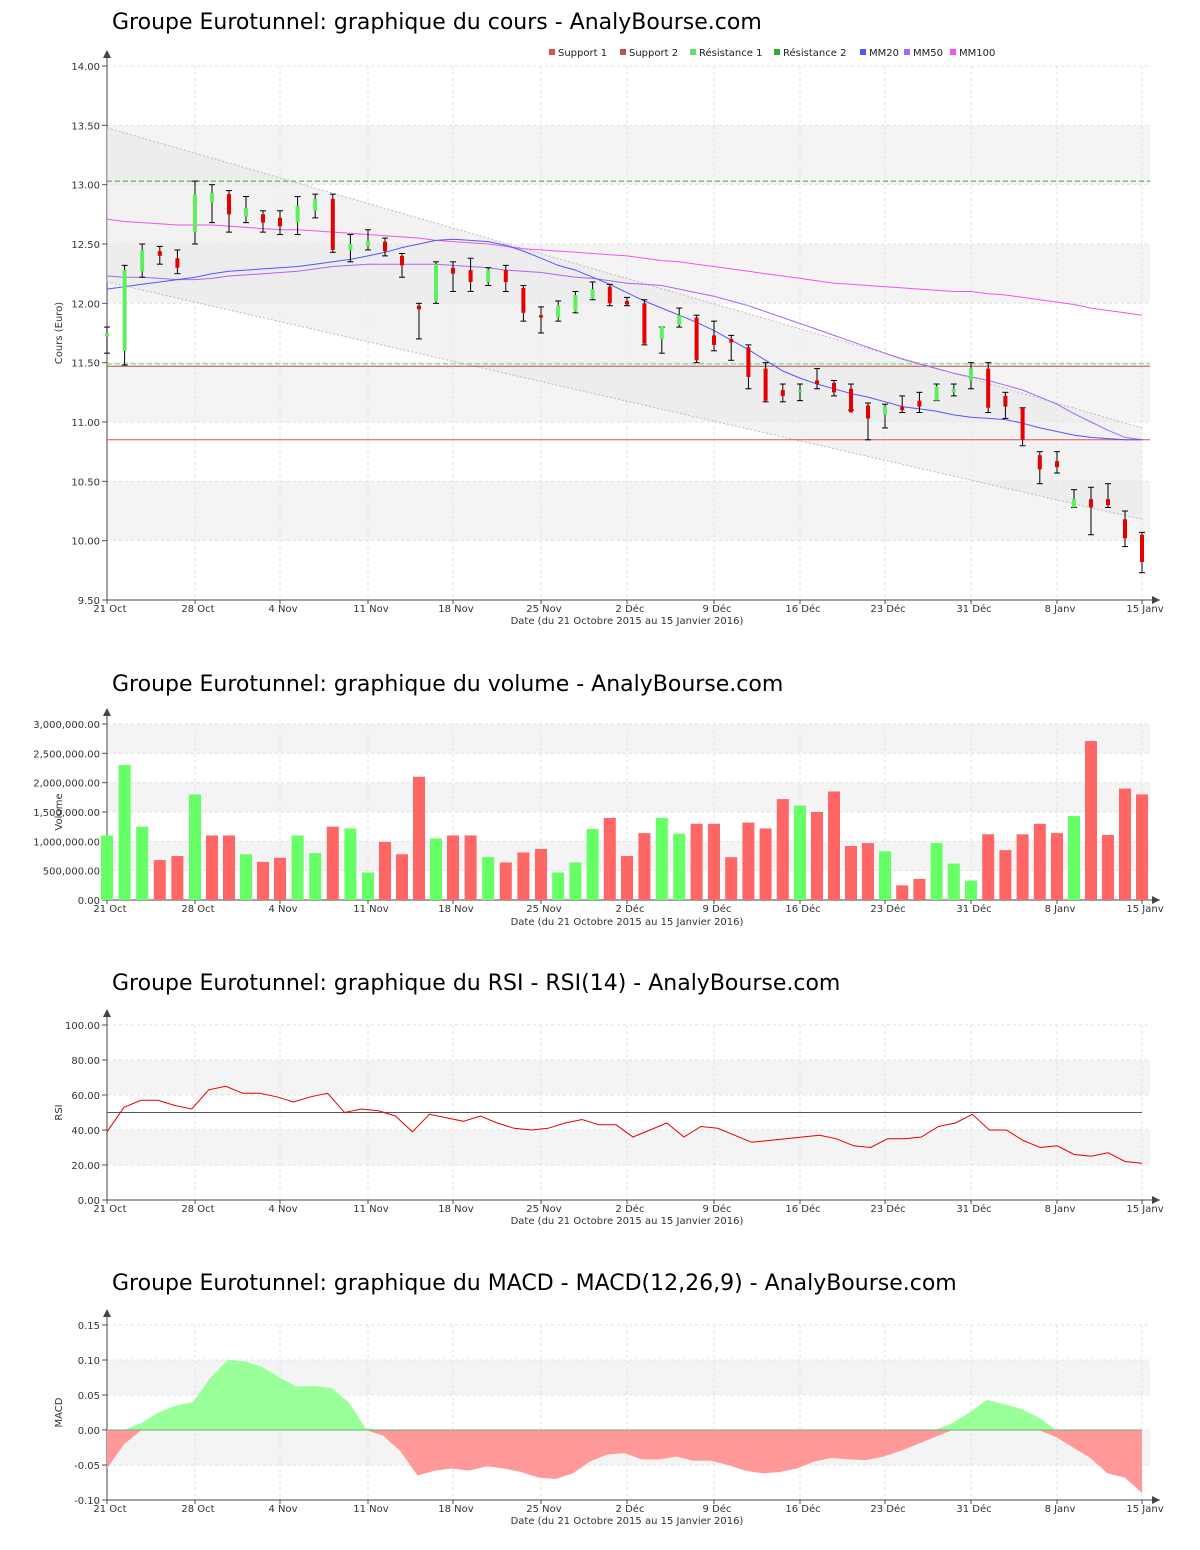 This screenshot has width=1200, height=1550. Describe the element at coordinates (544, 1209) in the screenshot. I see `x-tick-label: 25 Nov` at that location.